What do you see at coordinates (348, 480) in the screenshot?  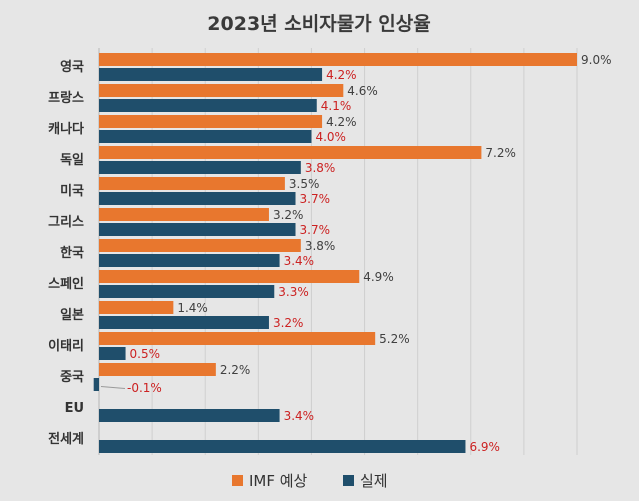 I see `legend-swatch-actual` at bounding box center [348, 480].